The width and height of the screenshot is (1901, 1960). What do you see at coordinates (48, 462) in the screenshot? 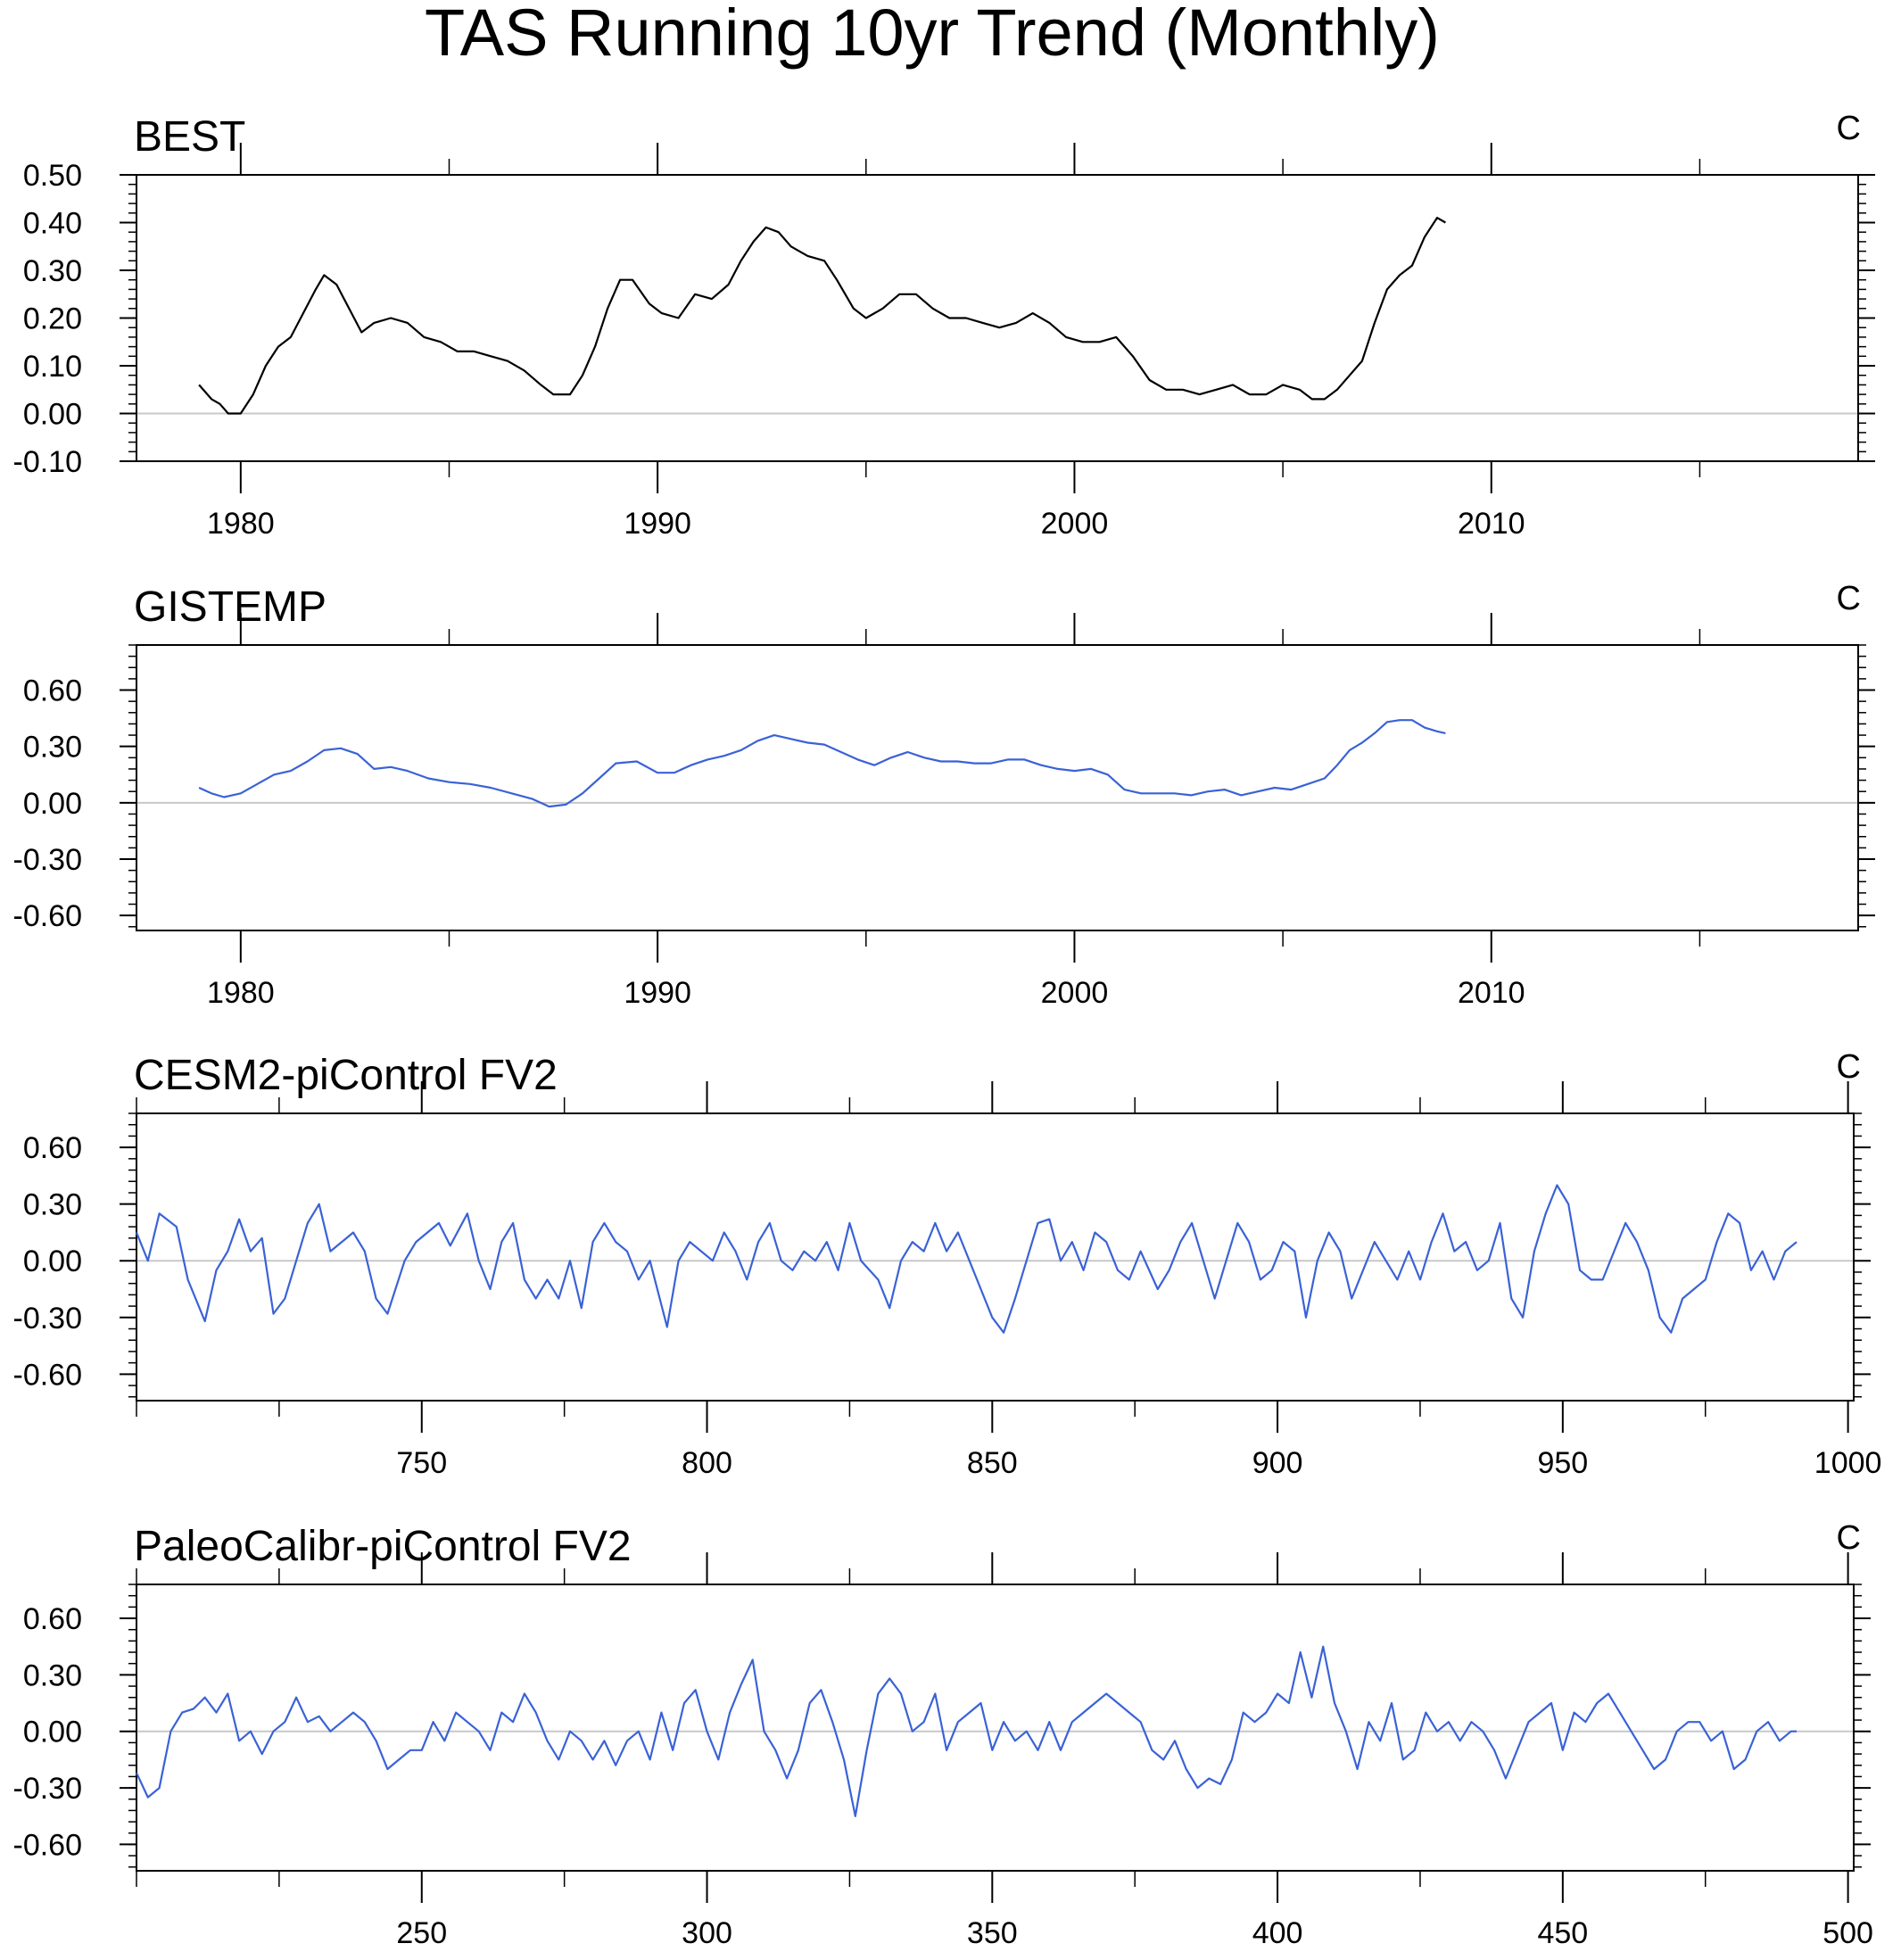
I see `y-tick-label: -0.10` at bounding box center [48, 462].